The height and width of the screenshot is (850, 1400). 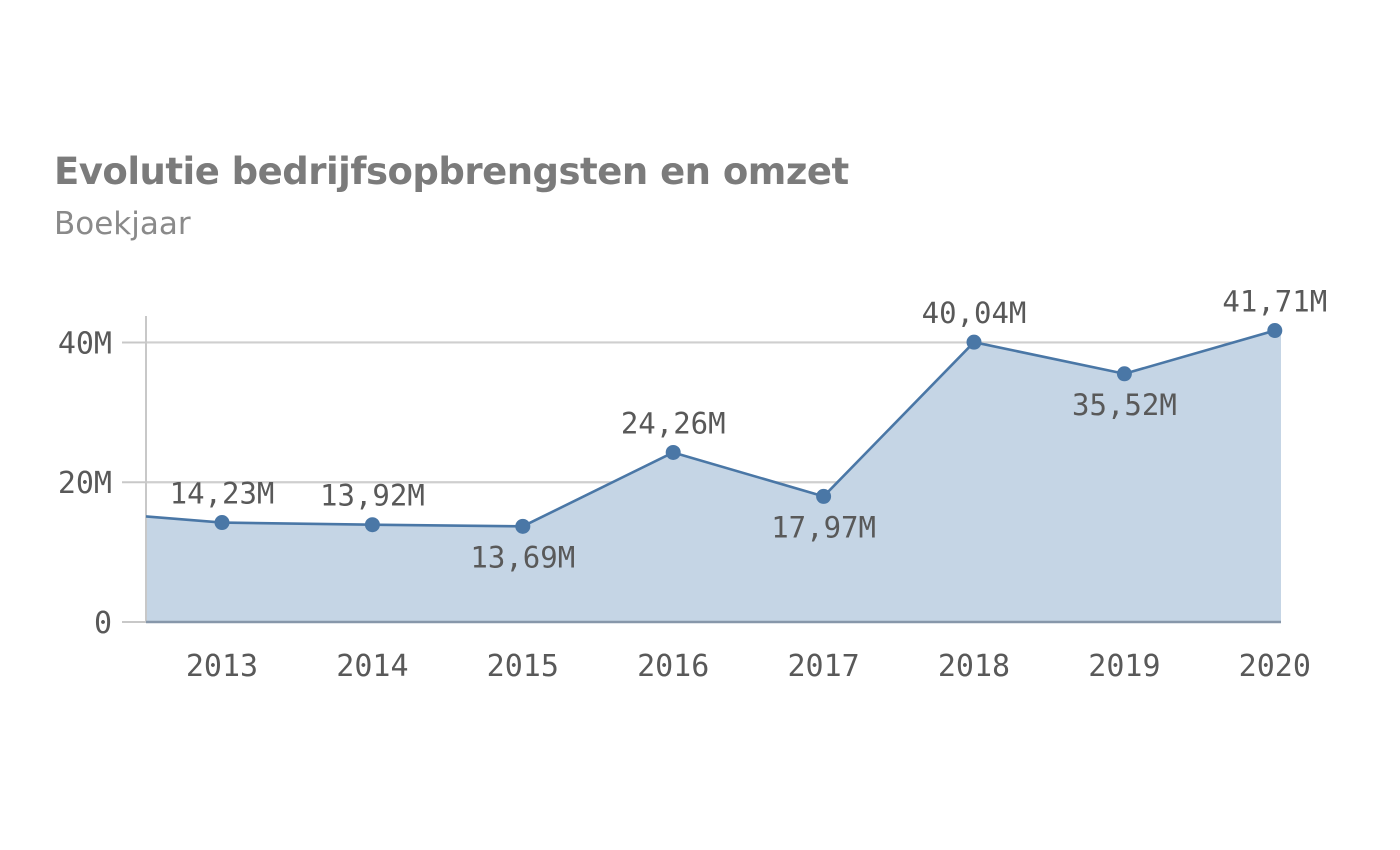 I want to click on data-label-2019: 35,52M, so click(x=1124, y=405).